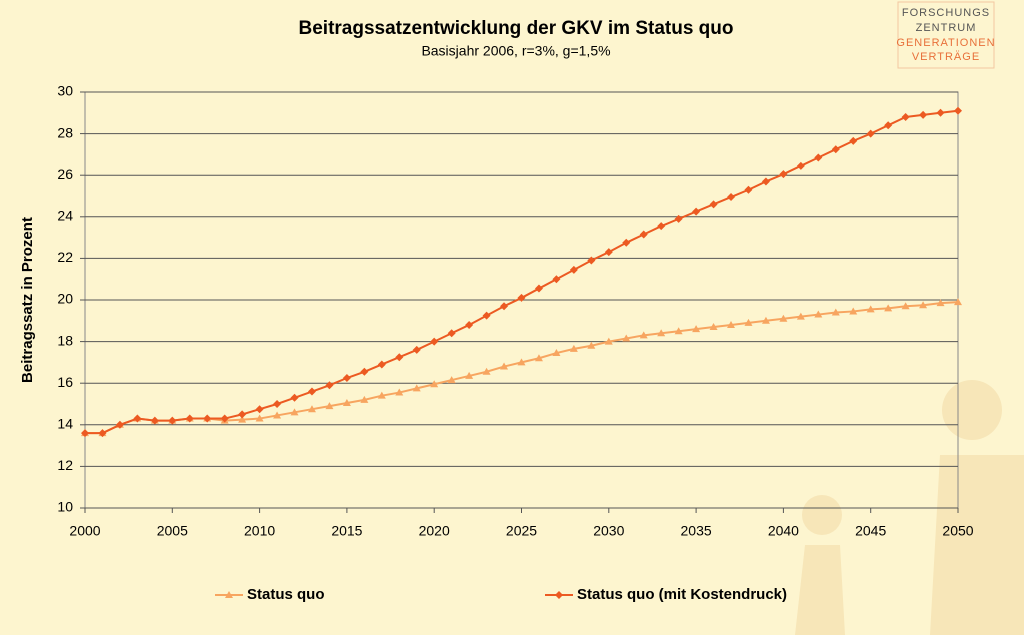 This screenshot has width=1024, height=635. Describe the element at coordinates (172, 531) in the screenshot. I see `x-tick-label: 2005` at that location.